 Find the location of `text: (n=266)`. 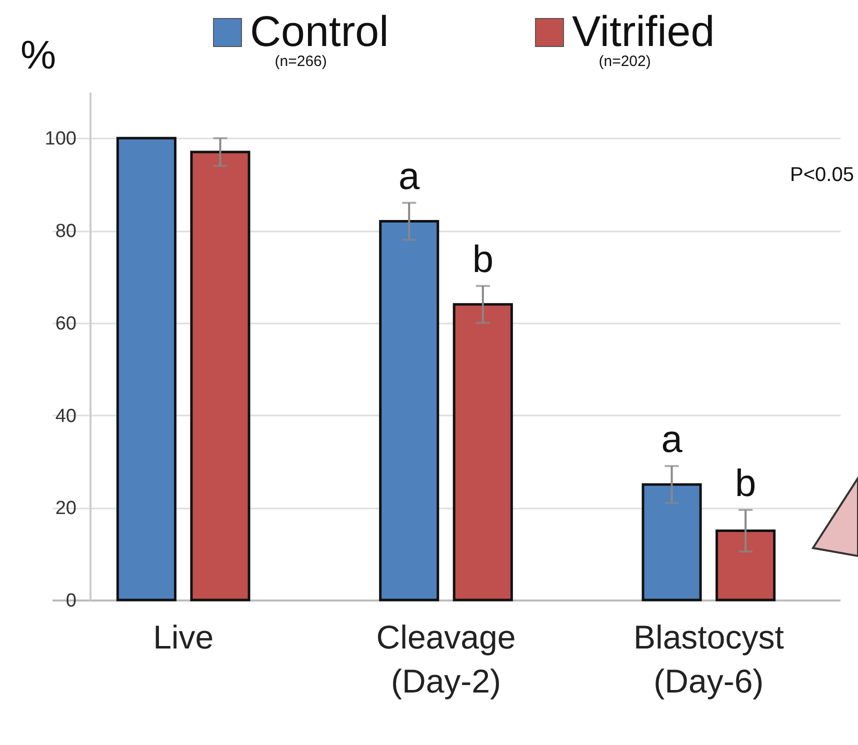

text: (n=266) is located at coordinates (301, 61).